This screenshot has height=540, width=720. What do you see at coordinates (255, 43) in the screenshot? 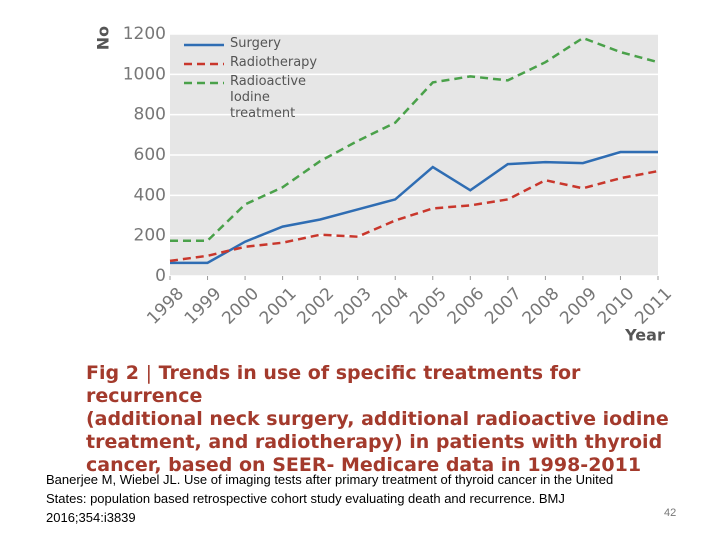
I see `legend-label: Surgery` at bounding box center [255, 43].